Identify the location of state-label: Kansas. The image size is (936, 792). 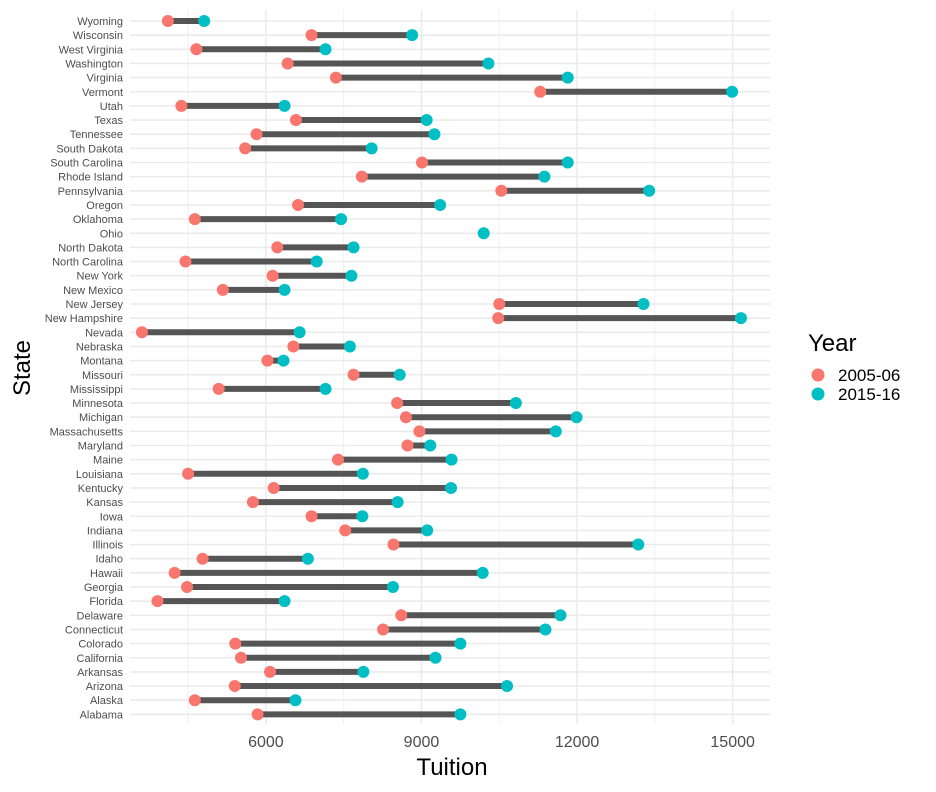
(104, 503).